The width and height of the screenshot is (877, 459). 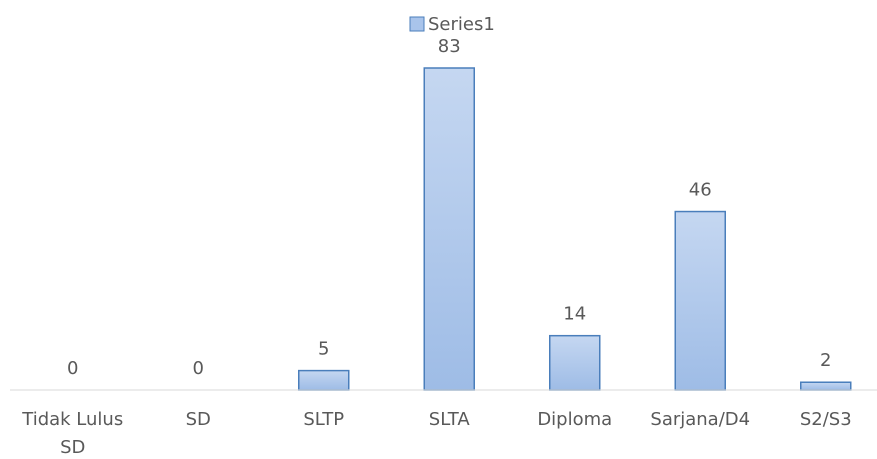 What do you see at coordinates (575, 419) in the screenshot?
I see `x-tick-label: Diploma` at bounding box center [575, 419].